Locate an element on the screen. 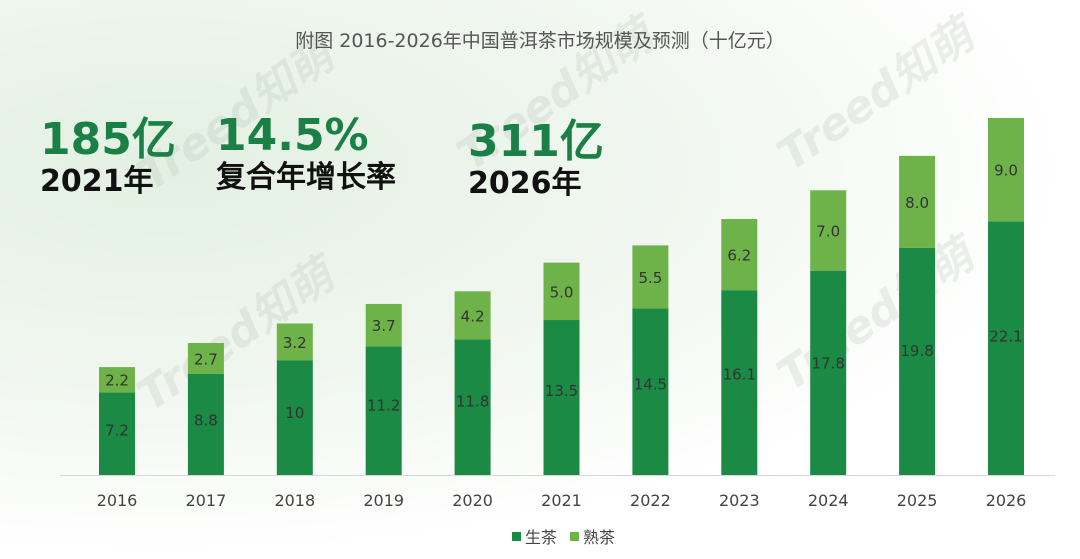 Image resolution: width=1080 pixels, height=559 pixels. data-label: 11.2 is located at coordinates (383, 405).